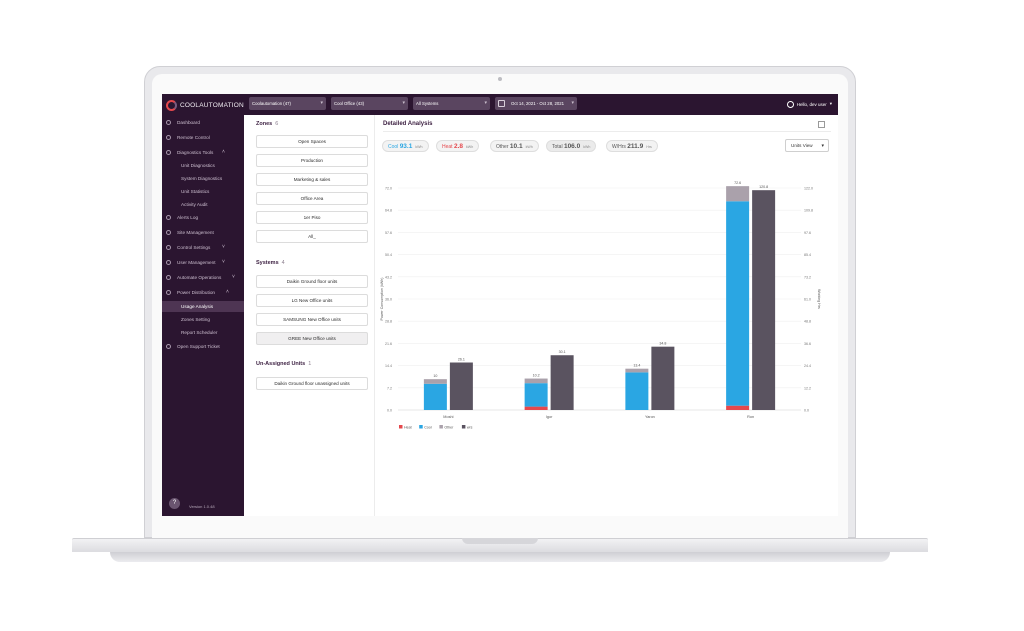  I want to click on y-tick-label: 0.0, so click(389, 411).